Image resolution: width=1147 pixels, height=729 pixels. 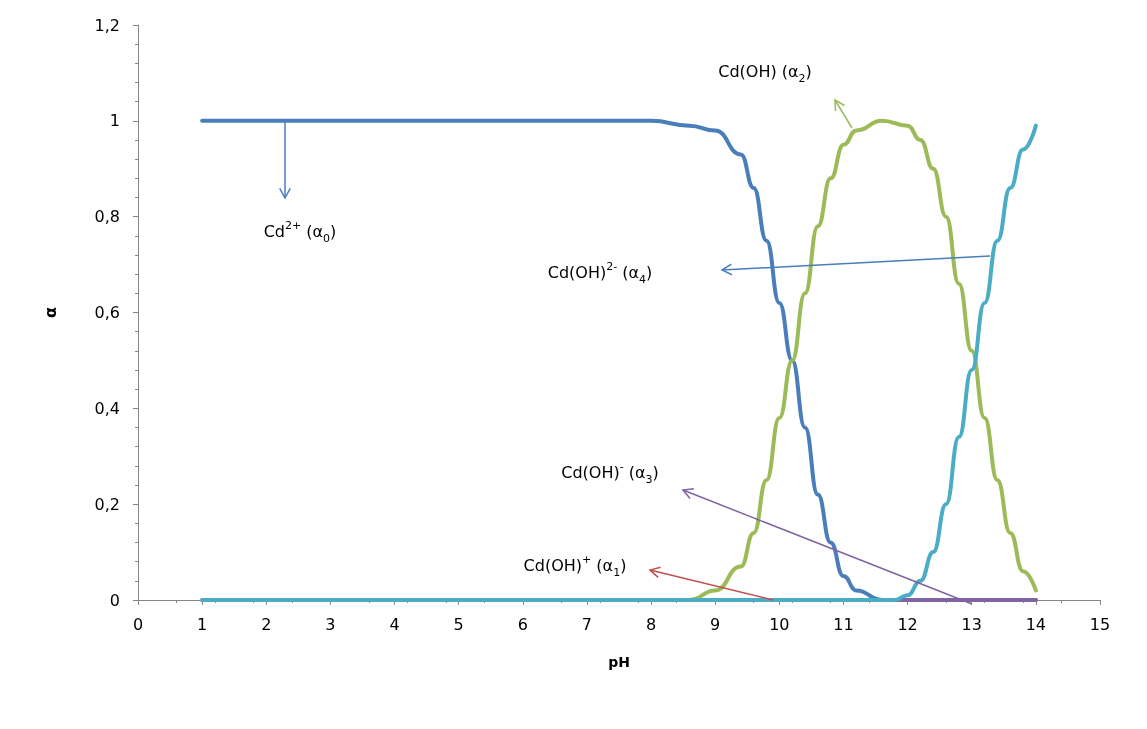 What do you see at coordinates (843, 624) in the screenshot?
I see `x-tick-label: 11` at bounding box center [843, 624].